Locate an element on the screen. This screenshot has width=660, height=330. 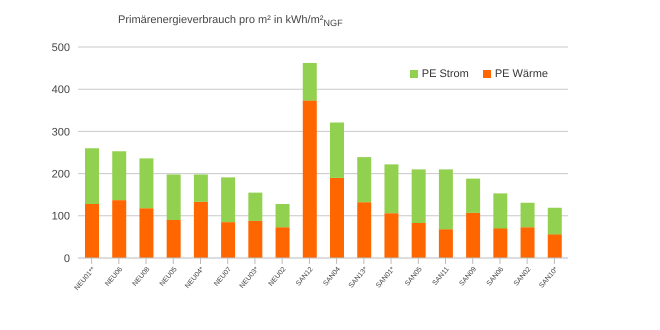
chart-title: Primärenergieverbrauch pro m² in kWh/m²$_{NGF}$ is located at coordinates (230, 21).